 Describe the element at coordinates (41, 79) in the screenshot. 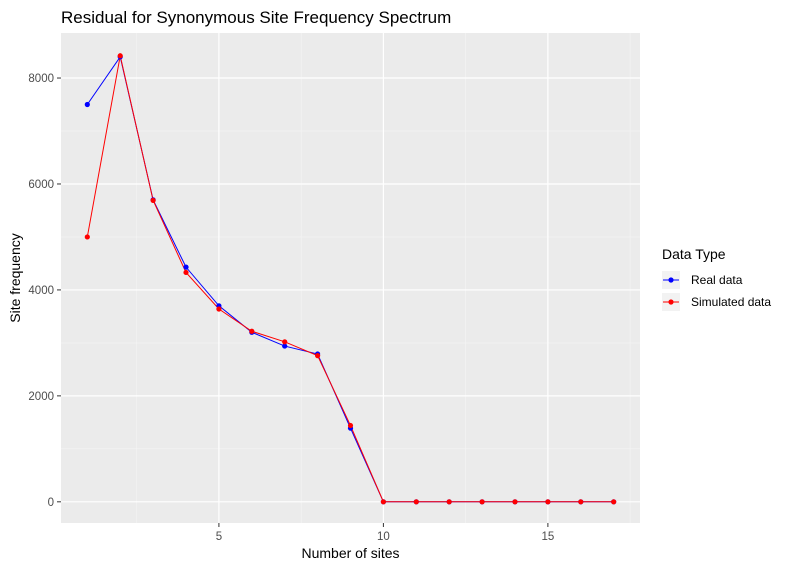

I see `y-tick-label: 8000` at that location.